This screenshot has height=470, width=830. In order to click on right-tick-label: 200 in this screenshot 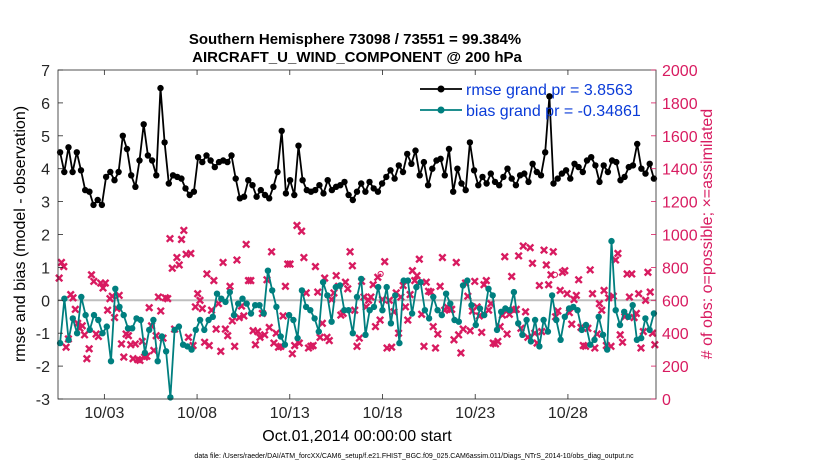, I will do `click(675, 367)`.